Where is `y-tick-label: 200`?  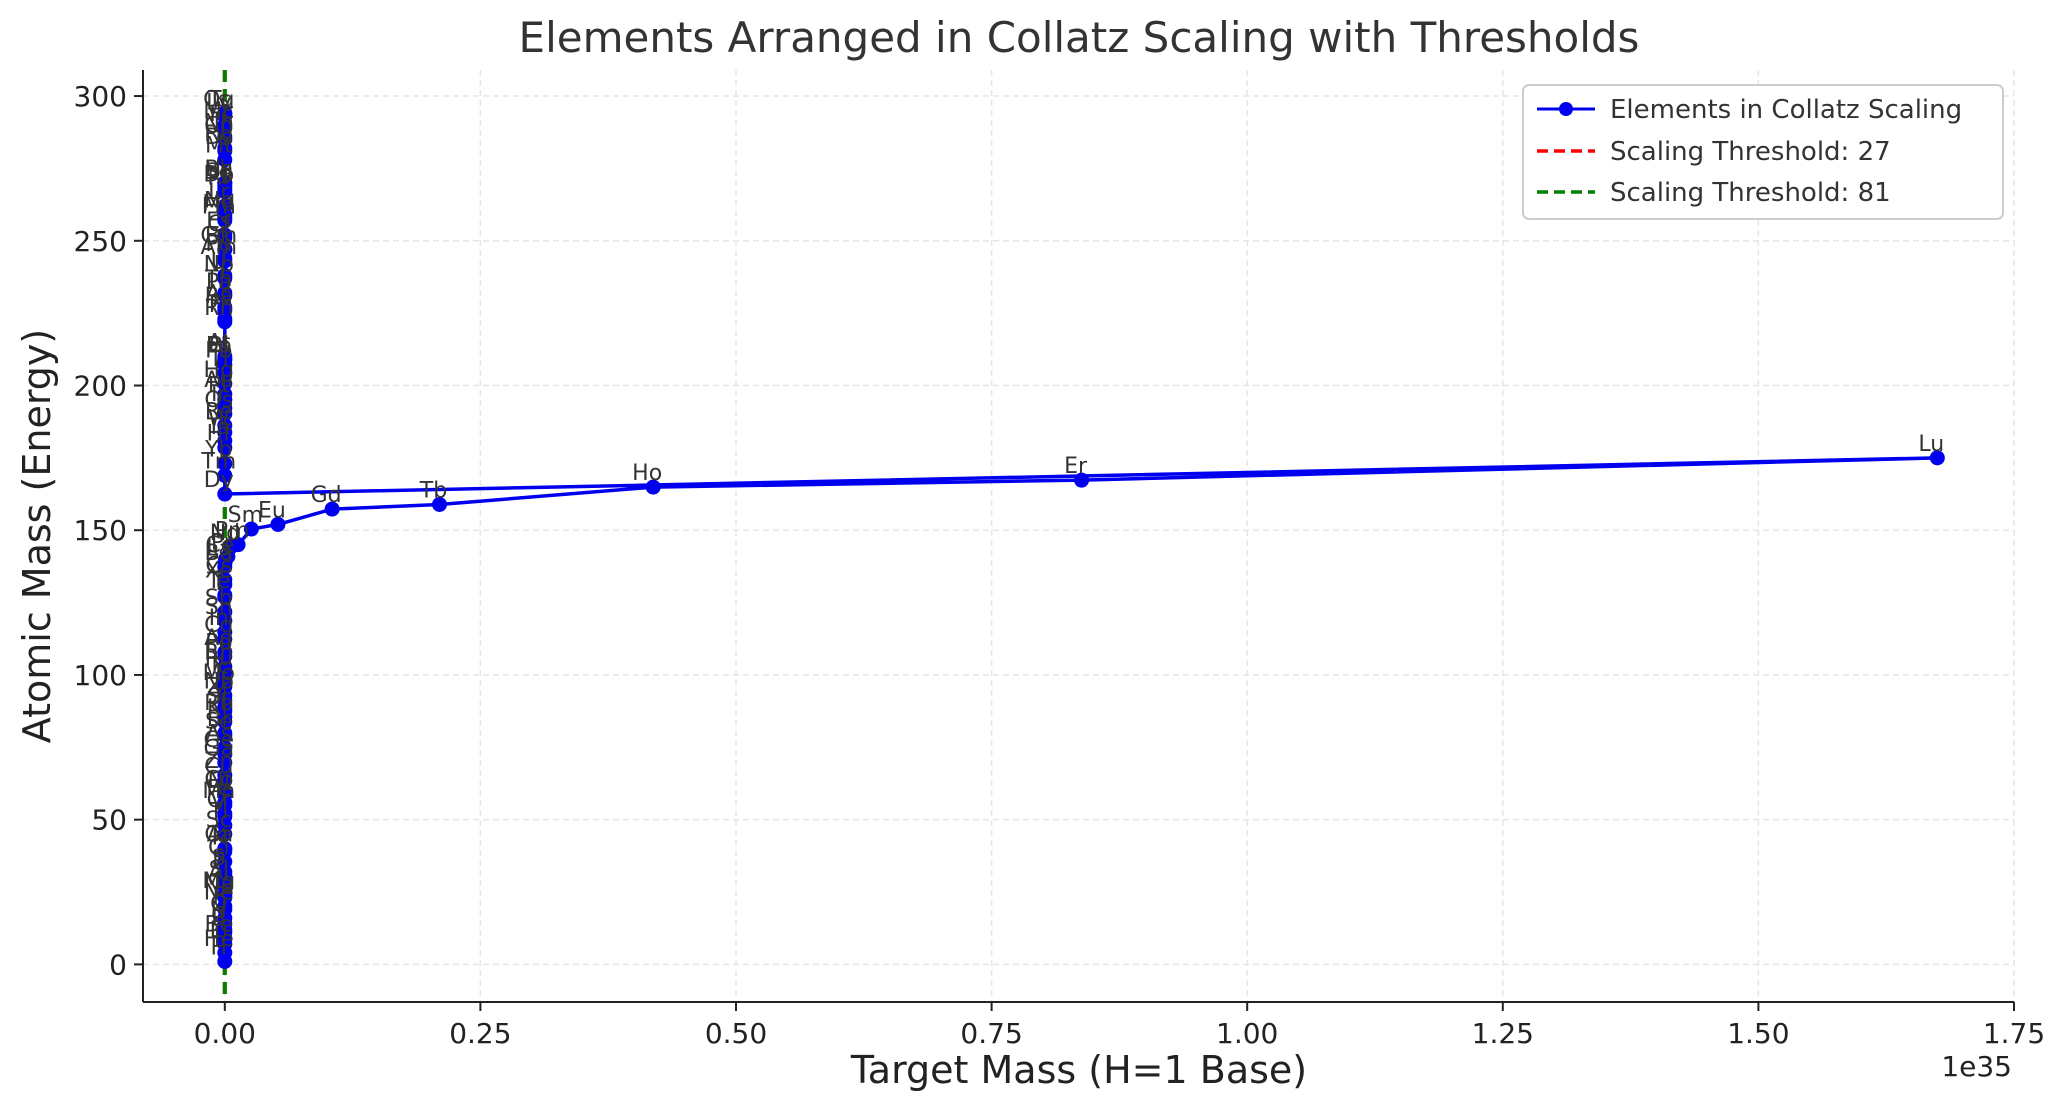
y-tick-label: 200 is located at coordinates (100, 385).